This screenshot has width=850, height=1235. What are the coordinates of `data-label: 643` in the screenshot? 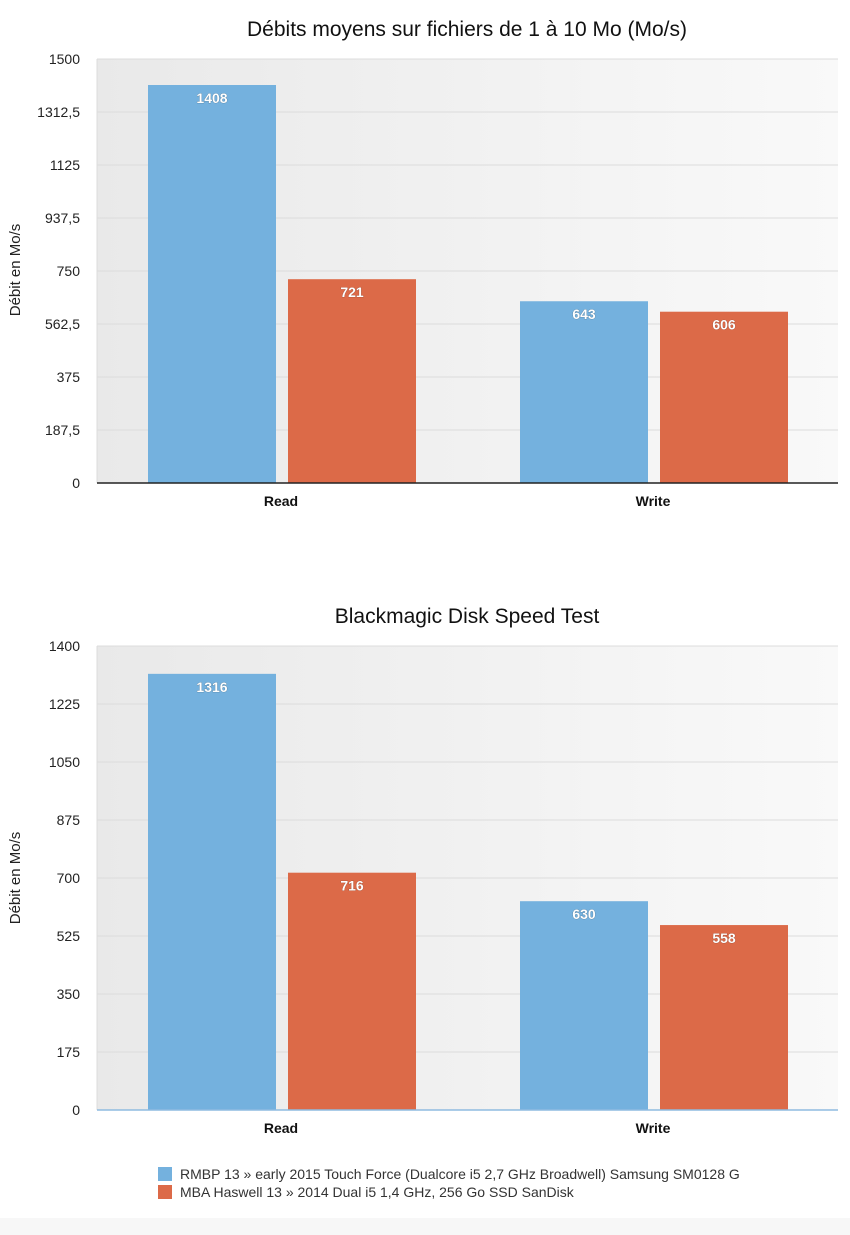 It's located at (584, 314).